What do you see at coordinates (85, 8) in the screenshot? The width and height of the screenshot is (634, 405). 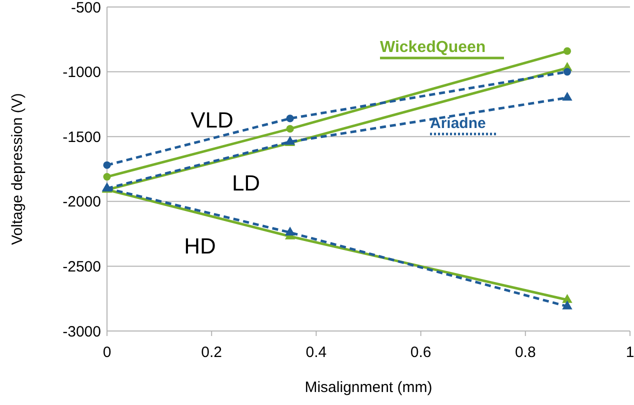 I see `y-tick-label: -500` at bounding box center [85, 8].